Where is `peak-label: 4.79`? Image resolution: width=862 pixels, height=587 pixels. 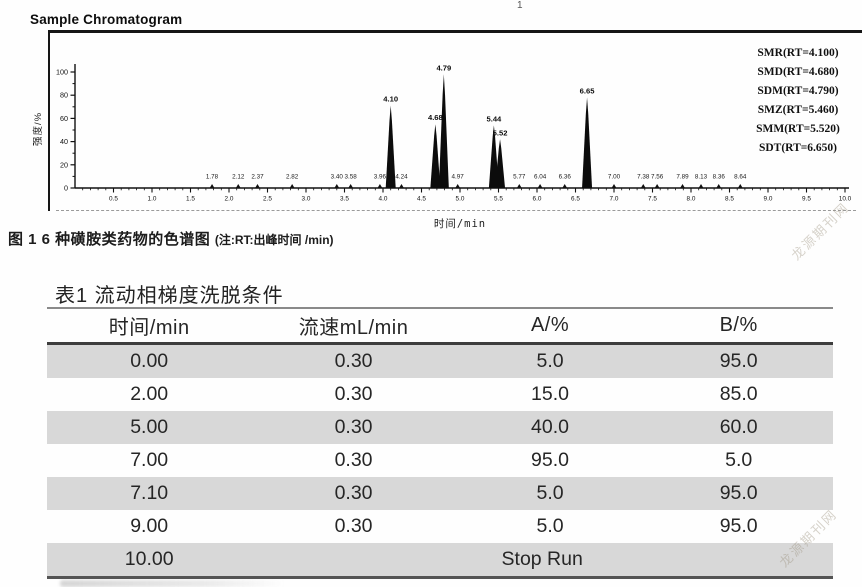 peak-label: 4.79 is located at coordinates (443, 67).